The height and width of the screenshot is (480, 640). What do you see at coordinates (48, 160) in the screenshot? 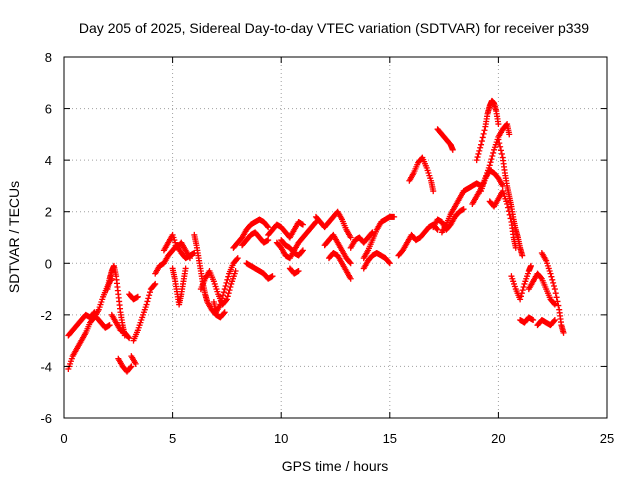
I see `y-tick-label: 4` at bounding box center [48, 160].